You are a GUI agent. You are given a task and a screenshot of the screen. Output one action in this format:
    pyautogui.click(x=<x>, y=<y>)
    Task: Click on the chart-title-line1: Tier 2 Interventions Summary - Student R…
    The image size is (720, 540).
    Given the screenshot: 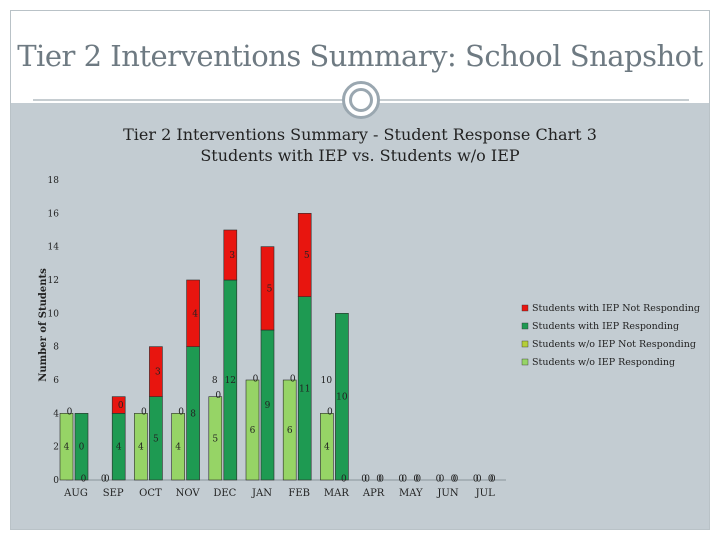 What is the action you would take?
    pyautogui.click(x=360, y=134)
    